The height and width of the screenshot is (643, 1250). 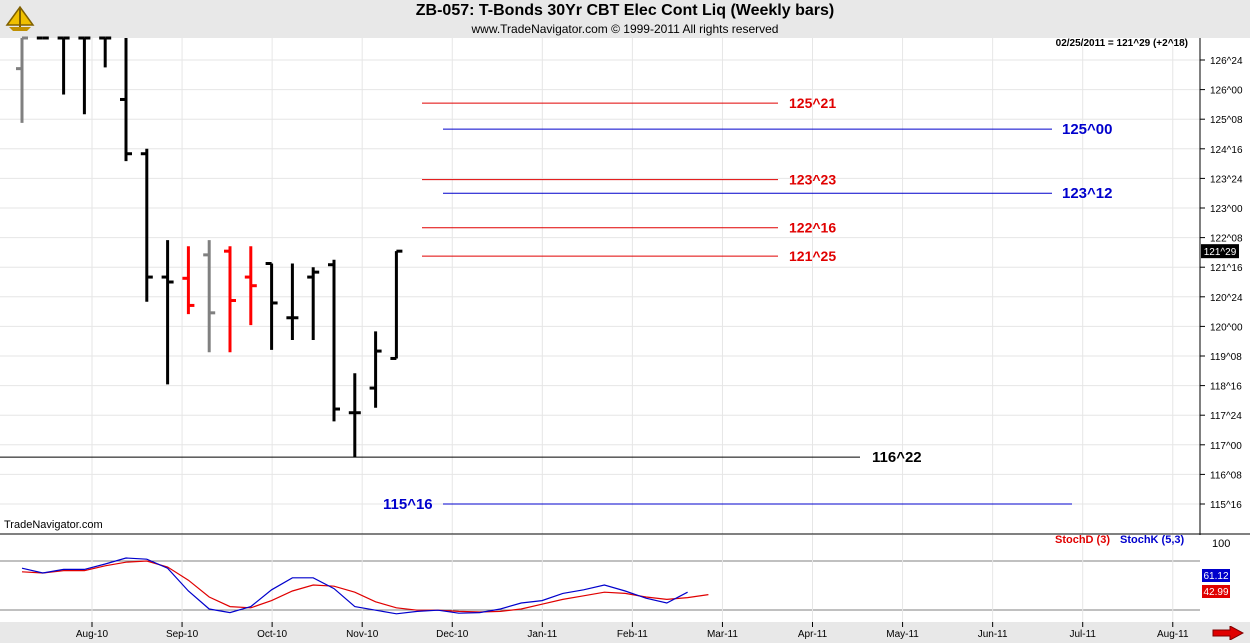 I want to click on trade-navigator-logo-icon, so click(x=20, y=18).